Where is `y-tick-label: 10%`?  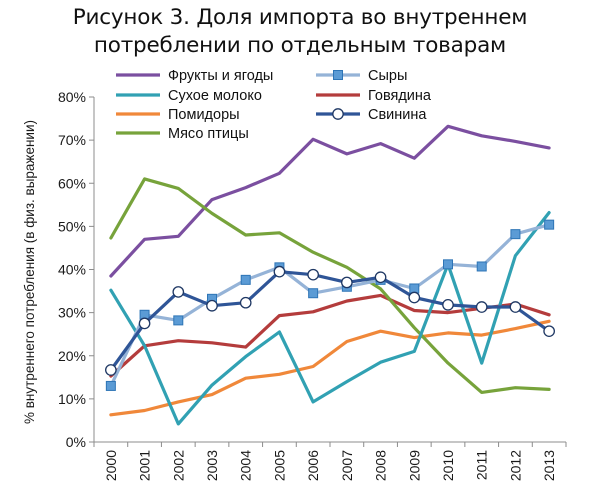 y-tick-label: 10% is located at coordinates (72, 399).